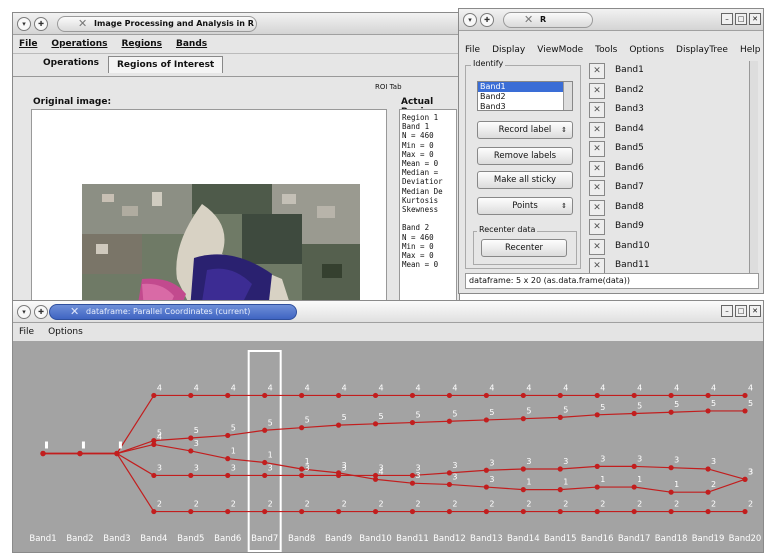  I want to click on variable-scrollbar, so click(753, 167).